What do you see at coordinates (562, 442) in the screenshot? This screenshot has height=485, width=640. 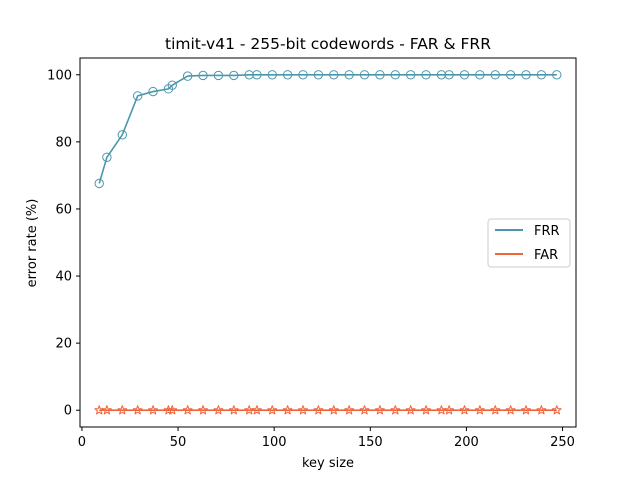 I see `x-tick-label: 250` at bounding box center [562, 442].